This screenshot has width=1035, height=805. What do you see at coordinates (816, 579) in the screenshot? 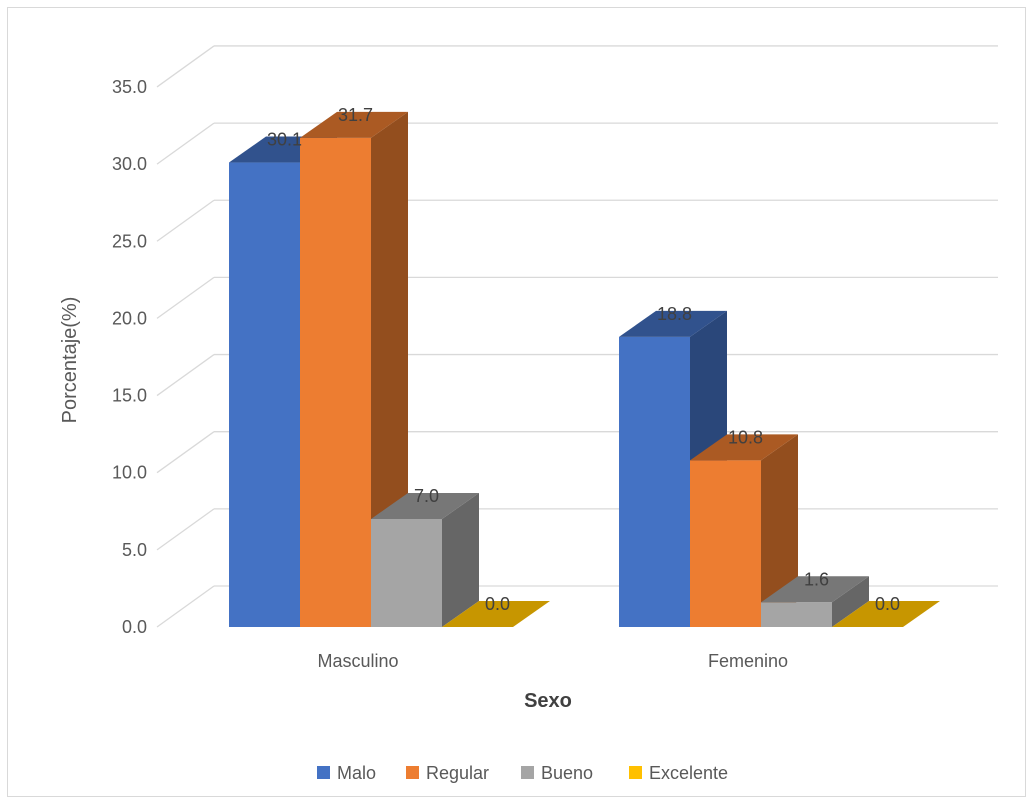
I see `data-label: 1.6` at bounding box center [816, 579].